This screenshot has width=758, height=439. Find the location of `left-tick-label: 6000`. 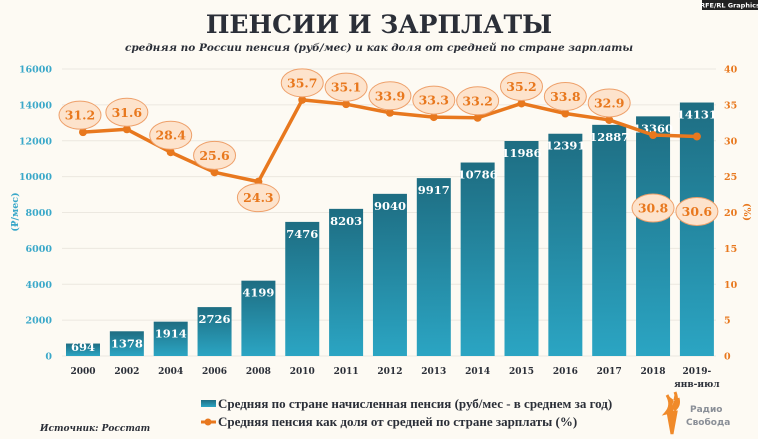

left-tick-label: 6000 is located at coordinates (39, 249).